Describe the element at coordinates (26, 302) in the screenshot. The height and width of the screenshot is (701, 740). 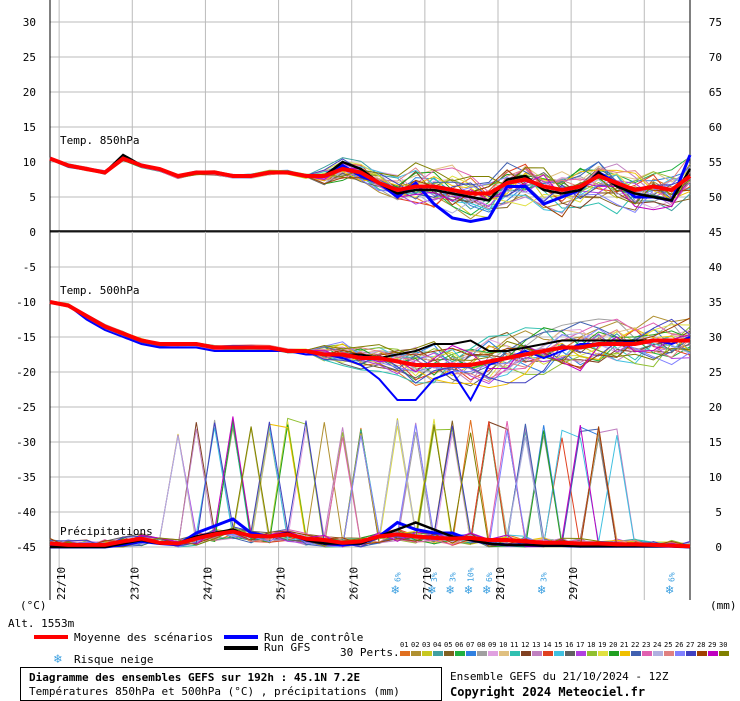
I see `left-tick-label: -10` at that location.